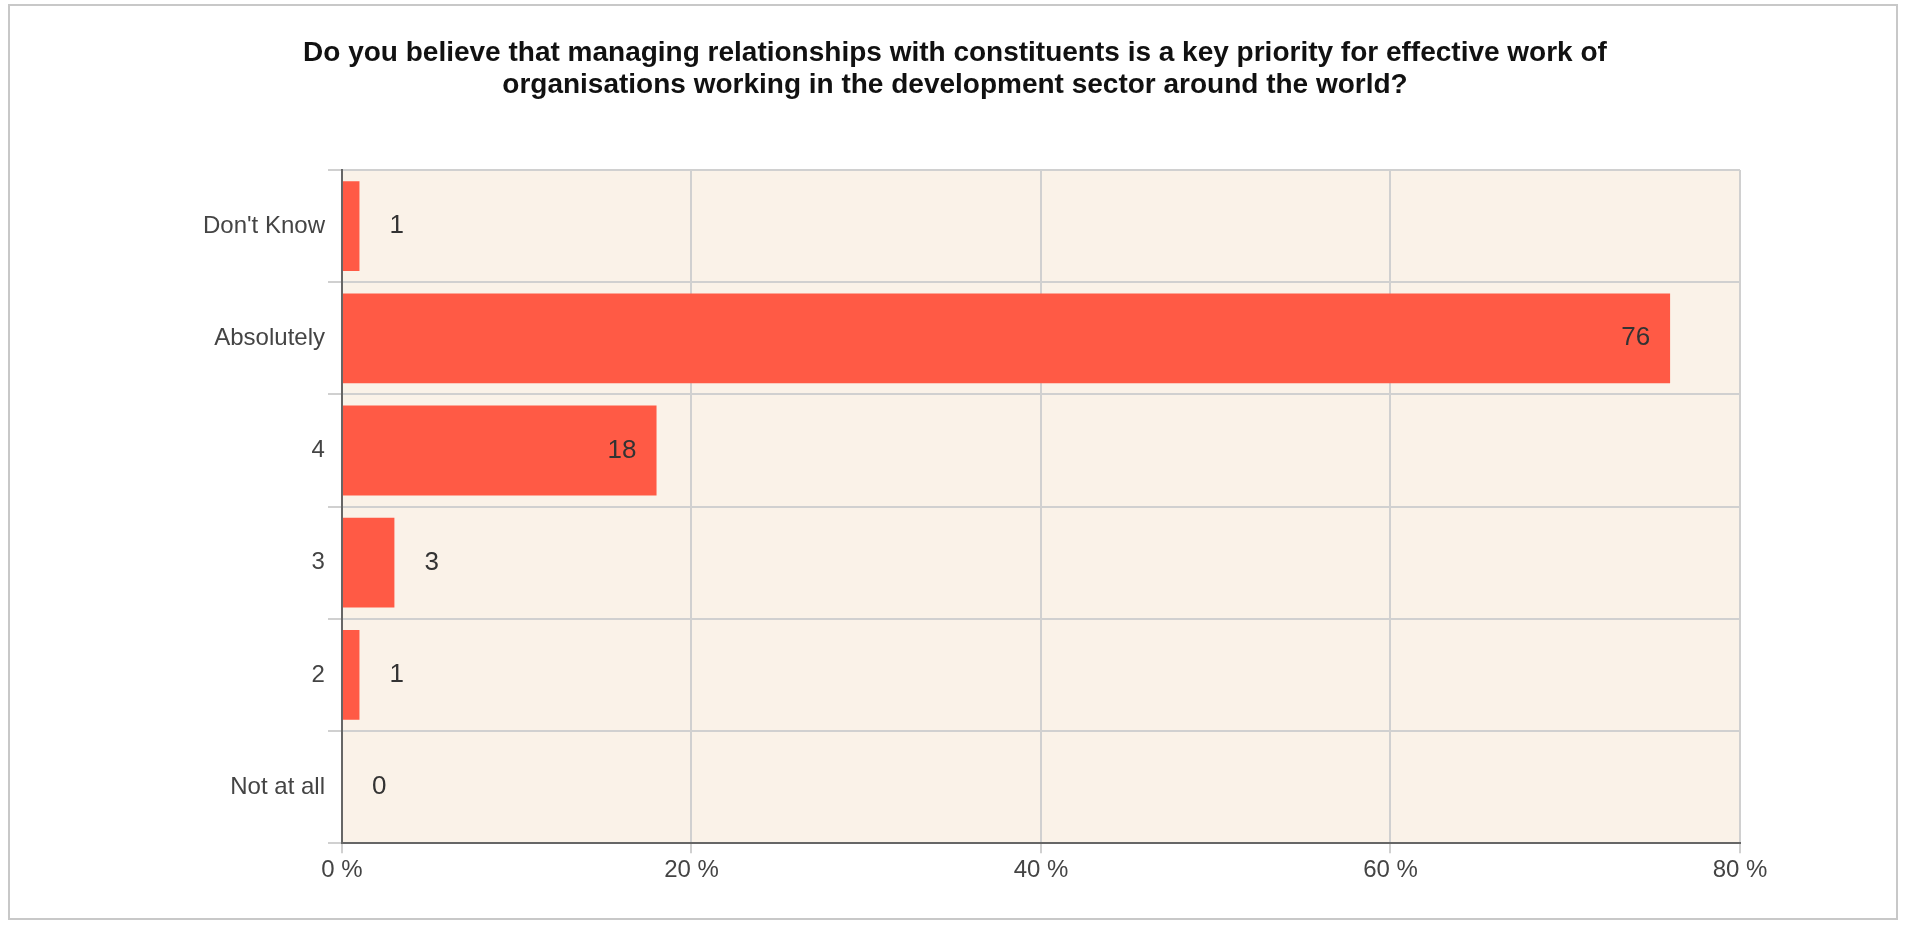  I want to click on y-tick-label: Don't Know, so click(264, 224).